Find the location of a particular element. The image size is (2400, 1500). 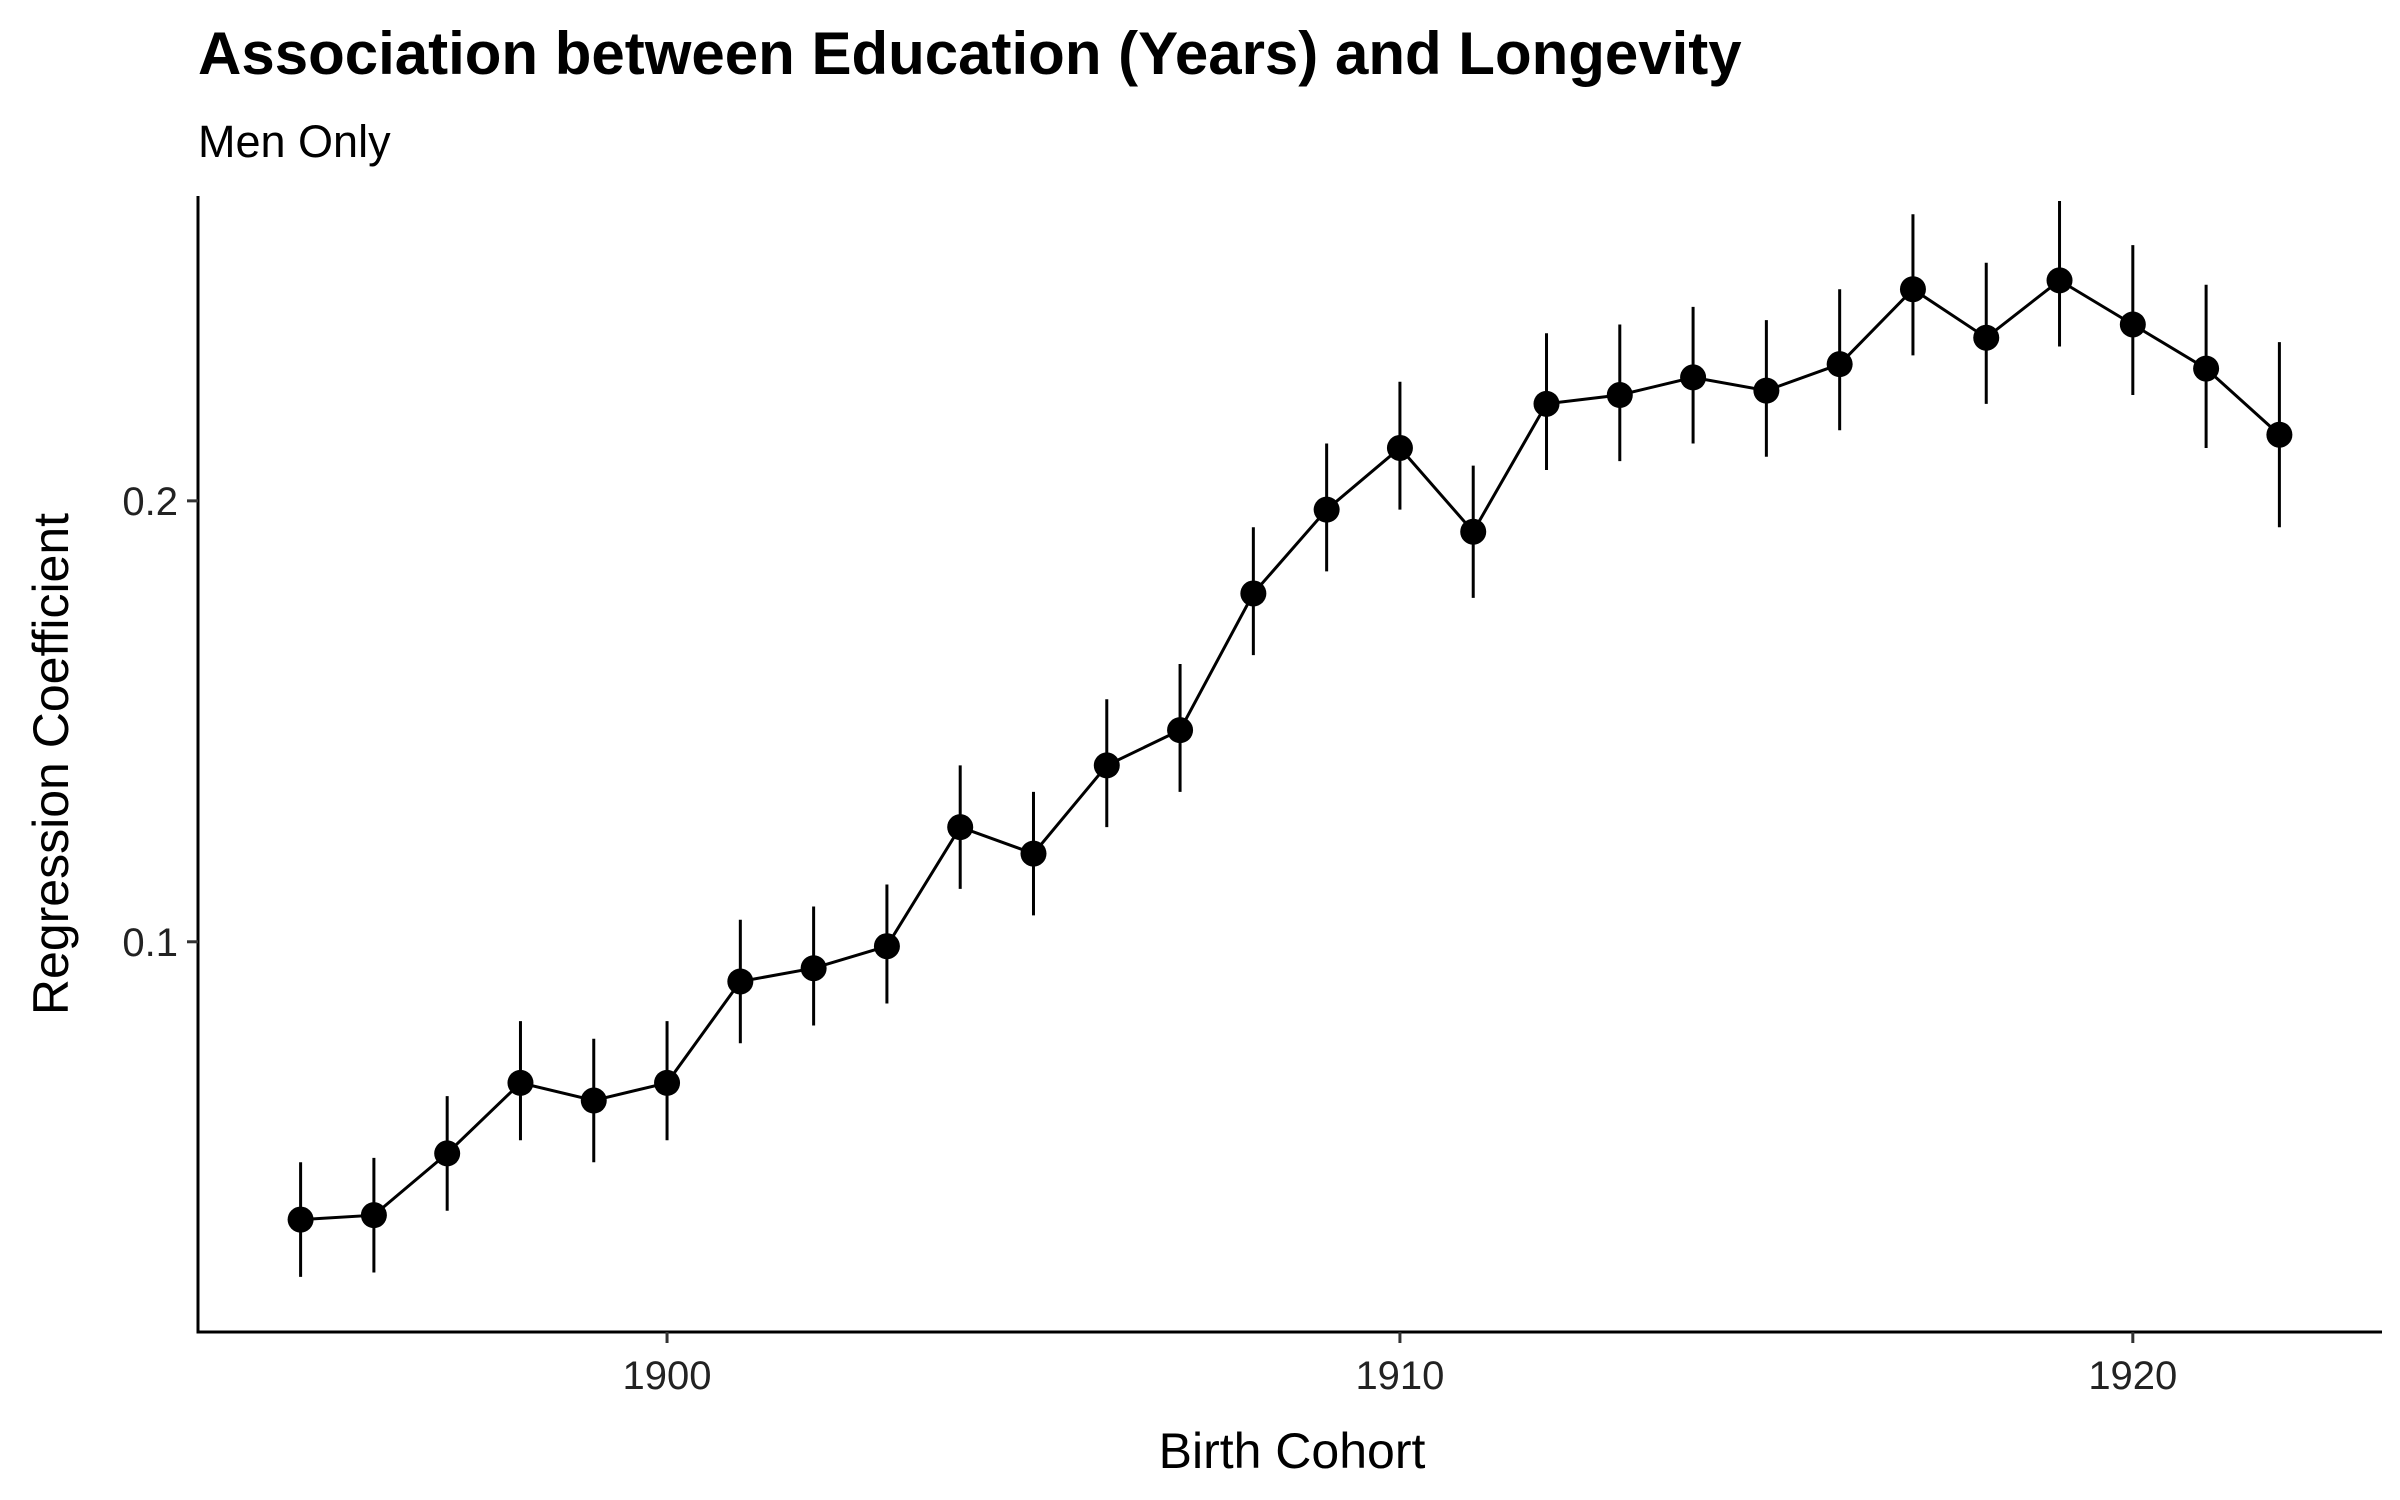

y-axis-title: Regression Coefficient is located at coordinates (51, 764).